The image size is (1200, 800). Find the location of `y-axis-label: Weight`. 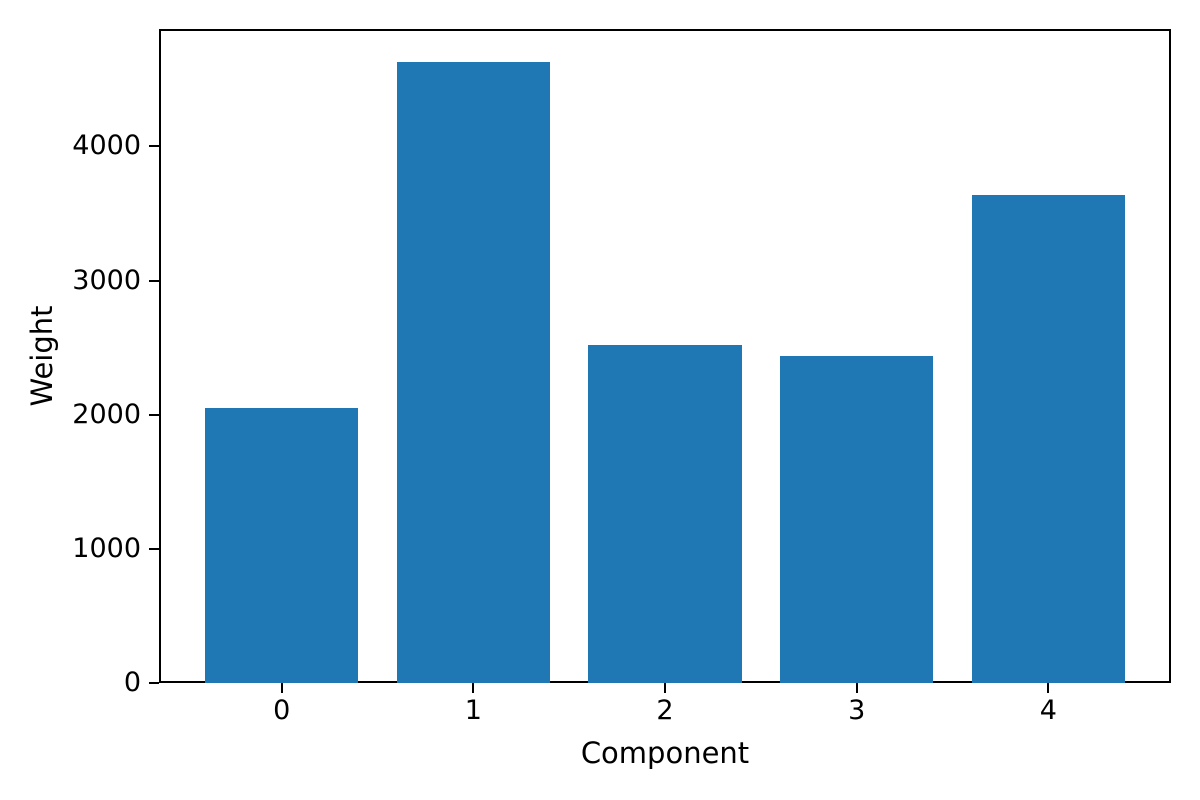

y-axis-label: Weight is located at coordinates (42, 356).